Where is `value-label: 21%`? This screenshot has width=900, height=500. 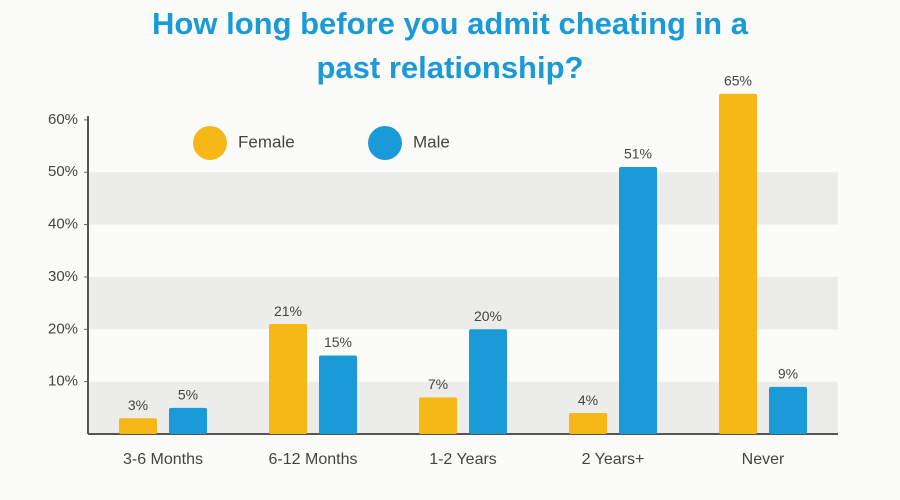
value-label: 21% is located at coordinates (288, 311).